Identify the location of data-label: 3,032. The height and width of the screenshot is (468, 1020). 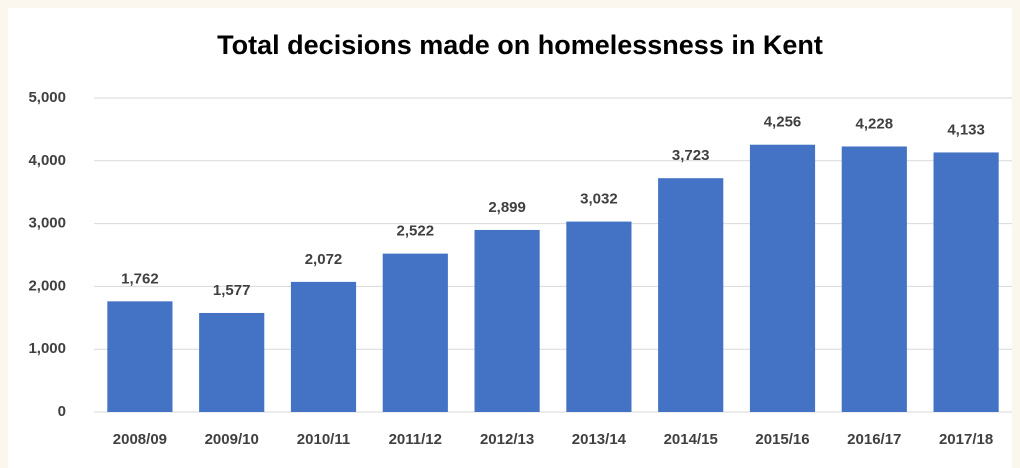
(599, 199).